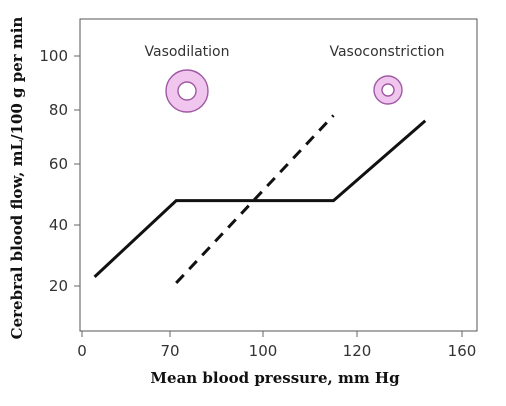  What do you see at coordinates (357, 351) in the screenshot?
I see `x-tick-label: 120` at bounding box center [357, 351].